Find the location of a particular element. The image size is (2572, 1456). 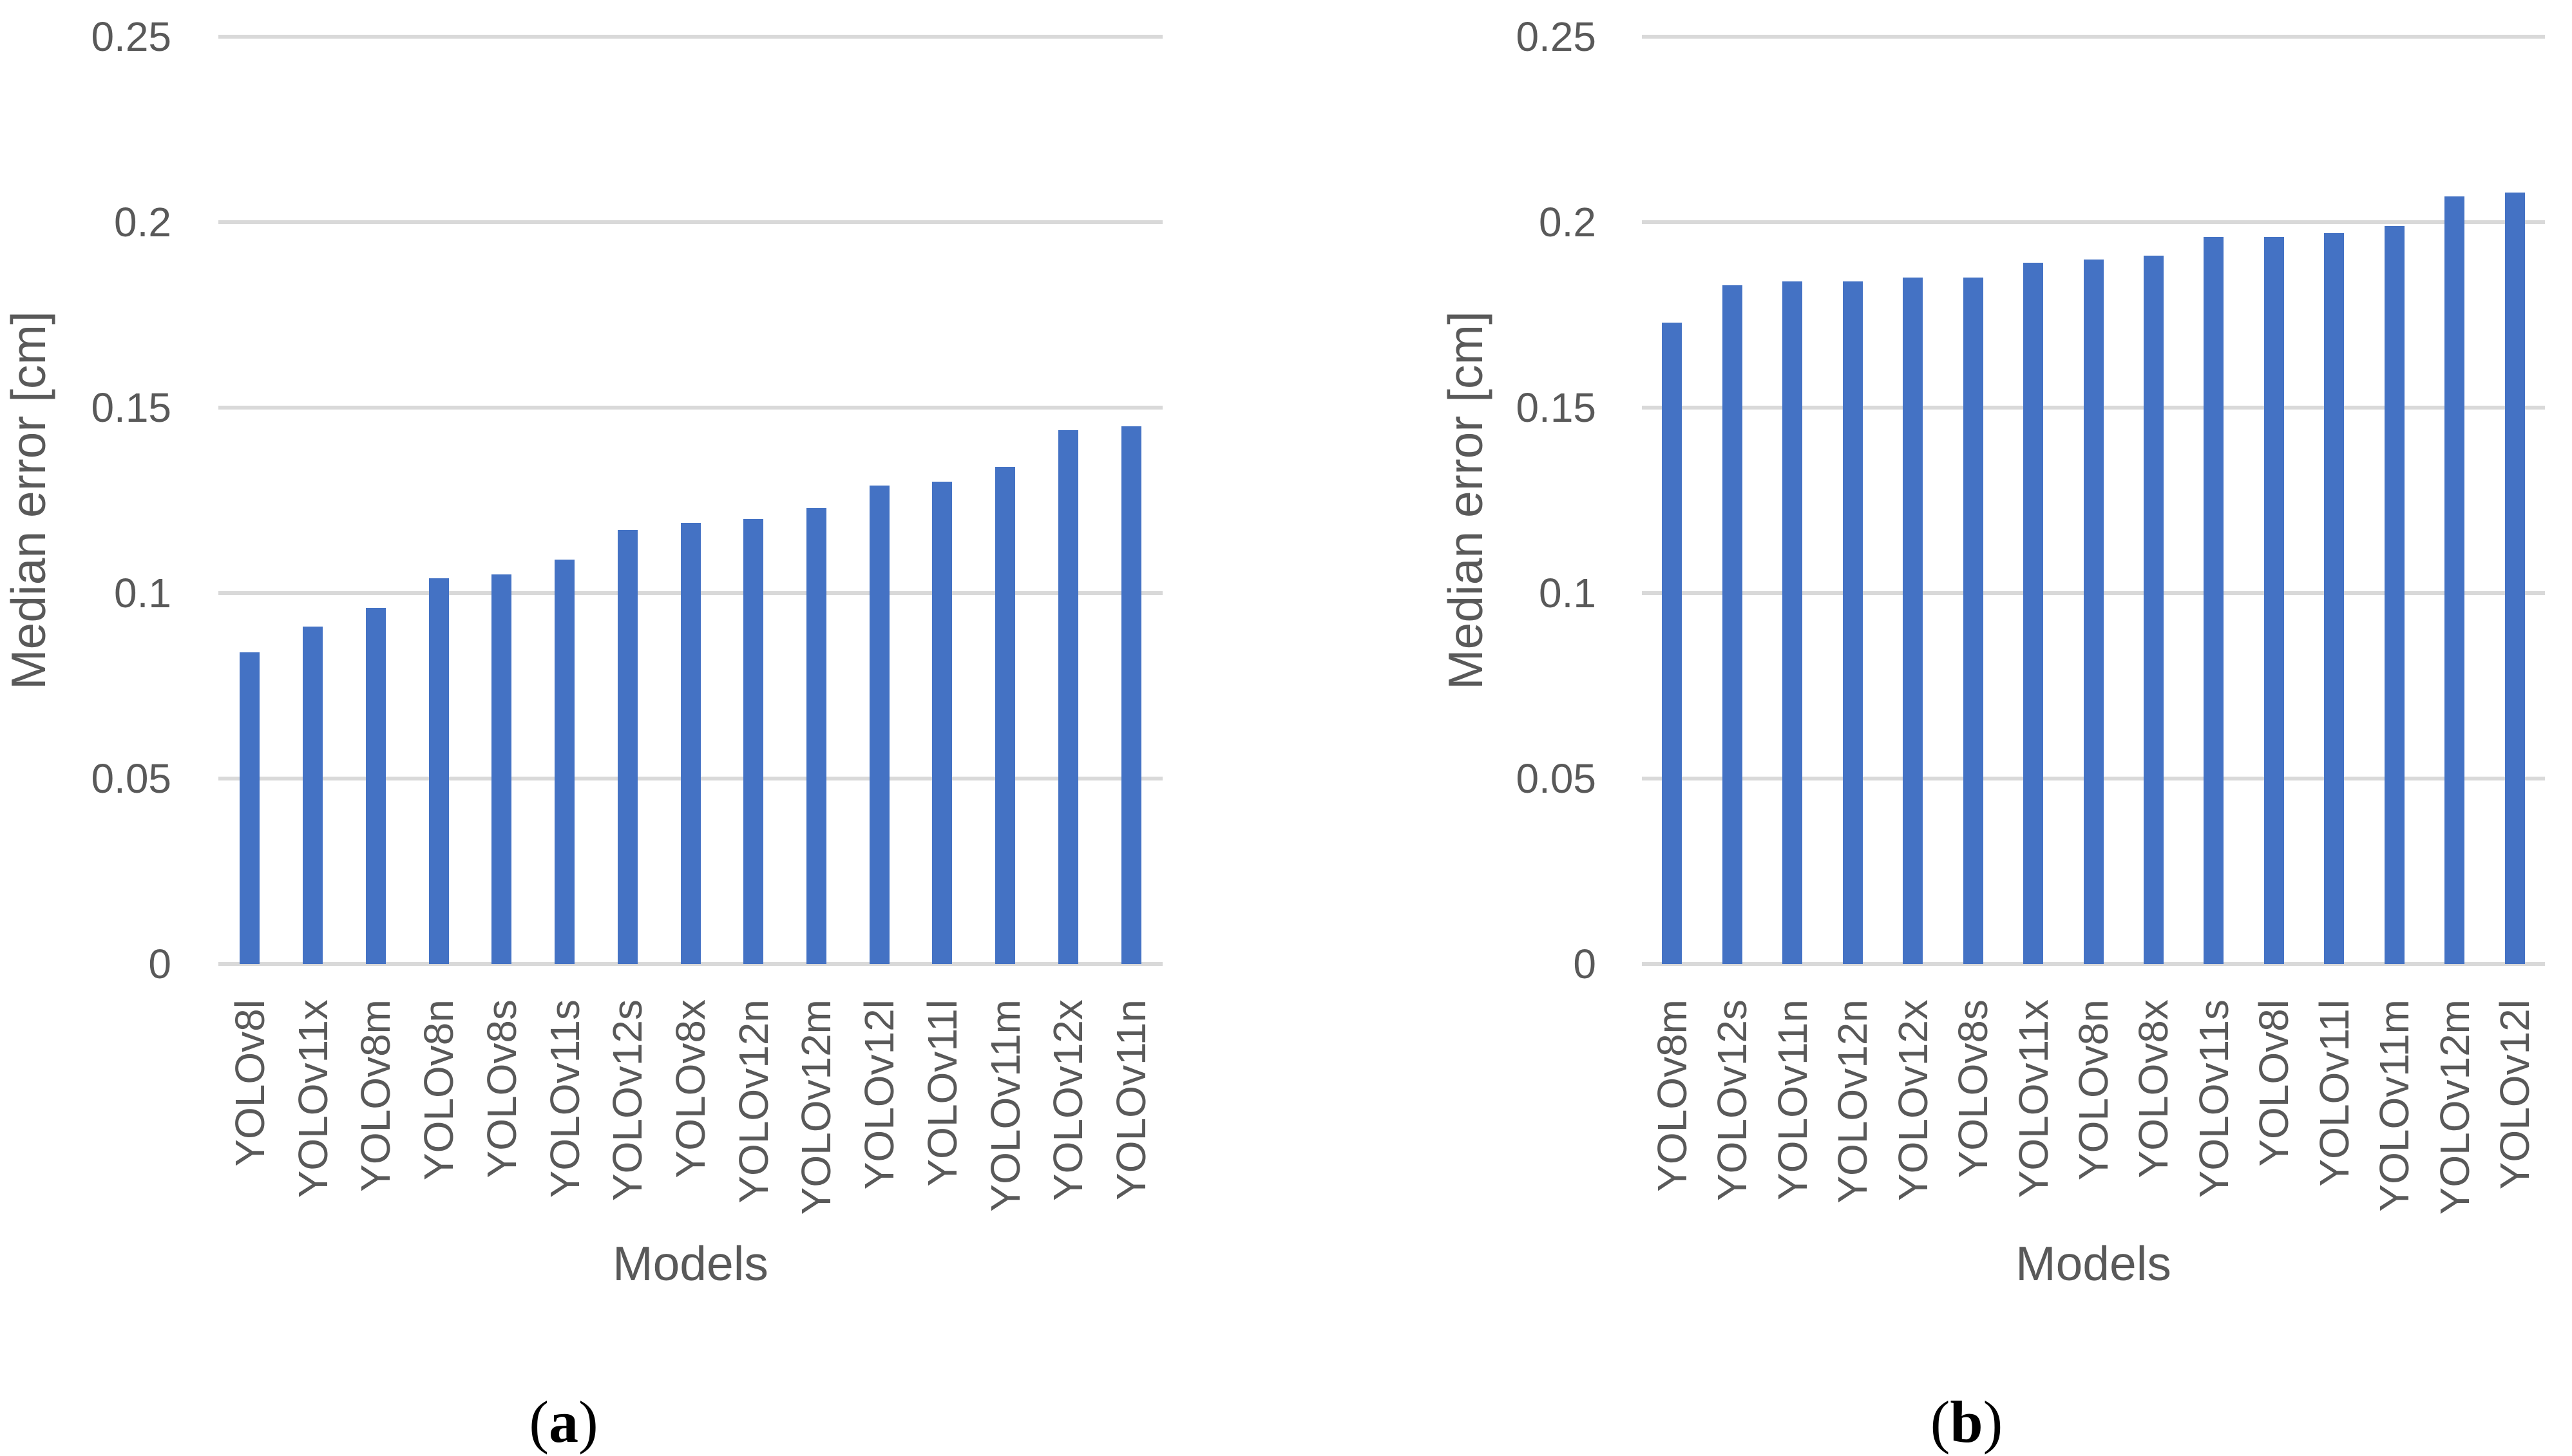

caption-letter: b is located at coordinates (1966, 1422).